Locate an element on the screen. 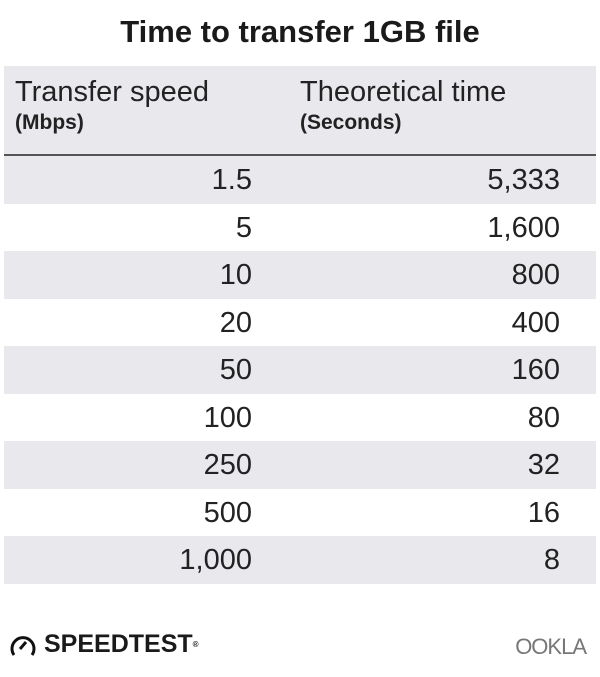 The width and height of the screenshot is (600, 677). time-cell: 5,333 is located at coordinates (523, 180).